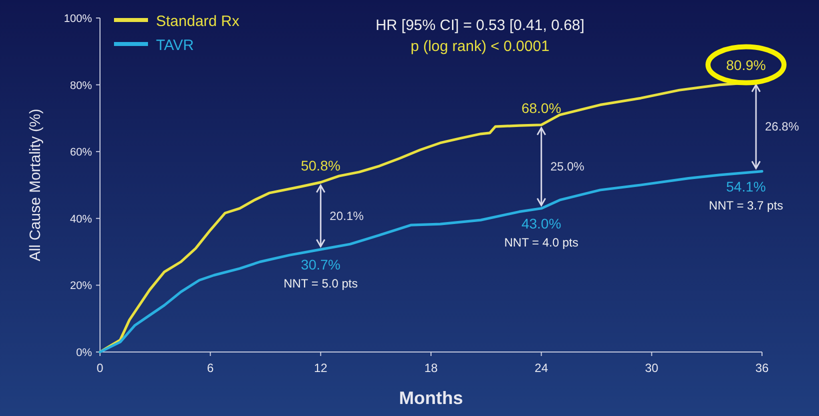 The height and width of the screenshot is (416, 819). I want to click on annotation: 30.7%, so click(320, 264).